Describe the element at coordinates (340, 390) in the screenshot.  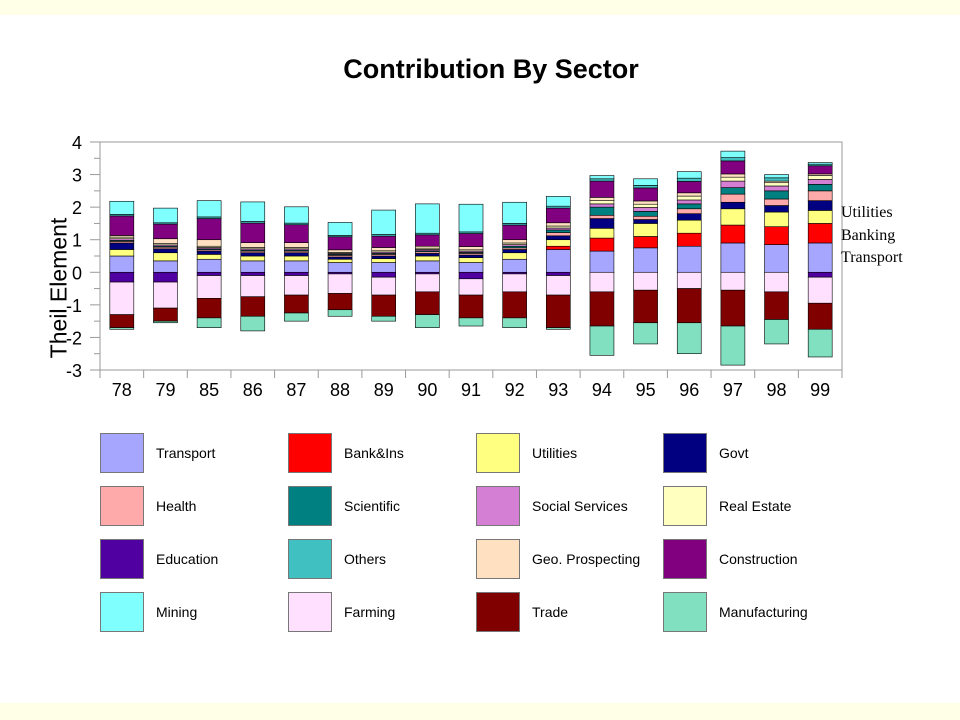
I see `x-tick-label: 88` at that location.